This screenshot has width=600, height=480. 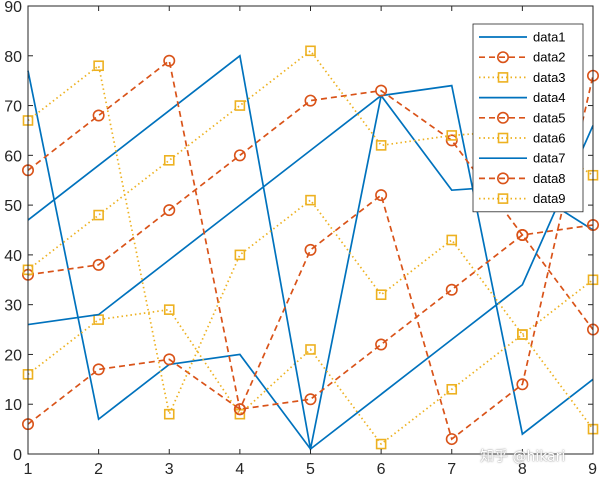 I want to click on y-tick-label: 50, so click(x=13, y=206).